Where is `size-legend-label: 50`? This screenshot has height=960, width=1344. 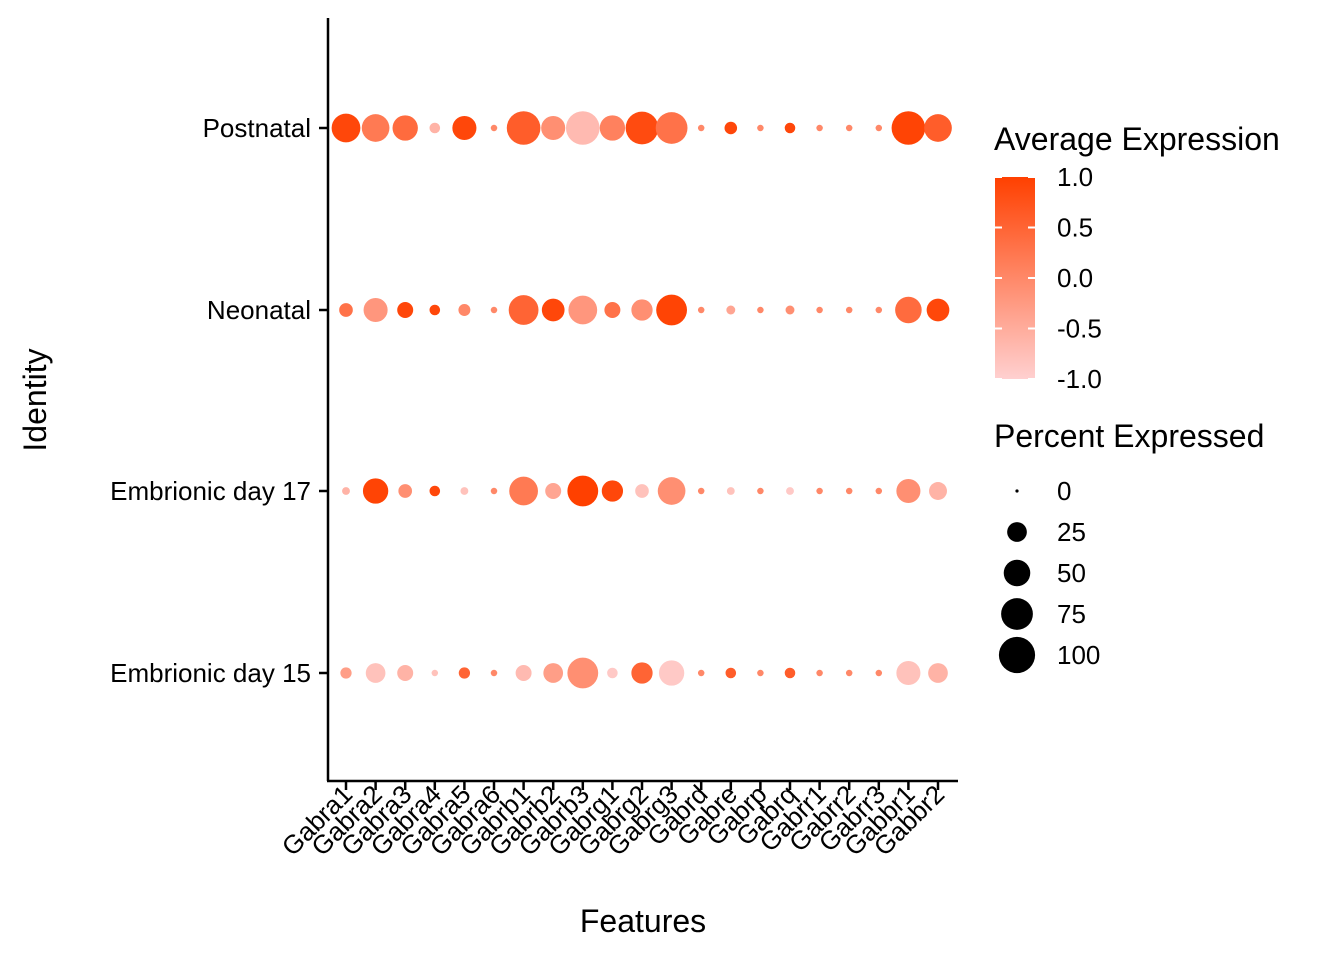 size-legend-label: 50 is located at coordinates (1071, 573).